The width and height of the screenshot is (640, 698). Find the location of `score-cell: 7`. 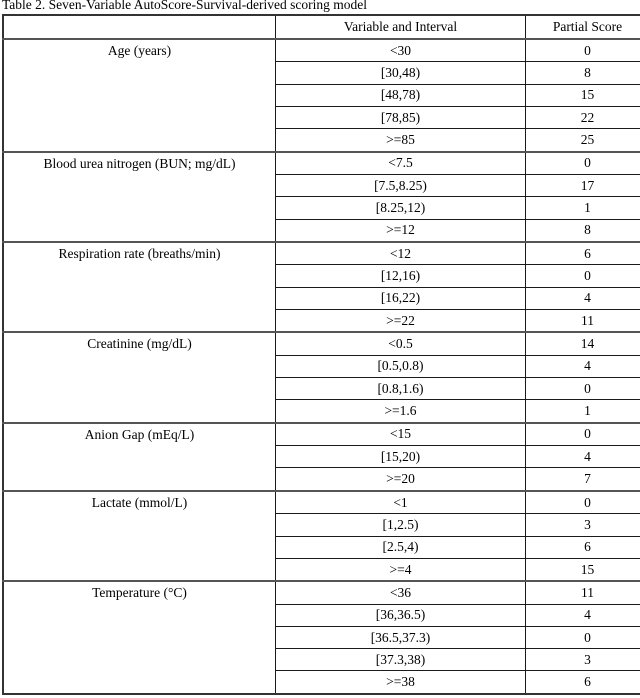

score-cell: 7 is located at coordinates (582, 479).